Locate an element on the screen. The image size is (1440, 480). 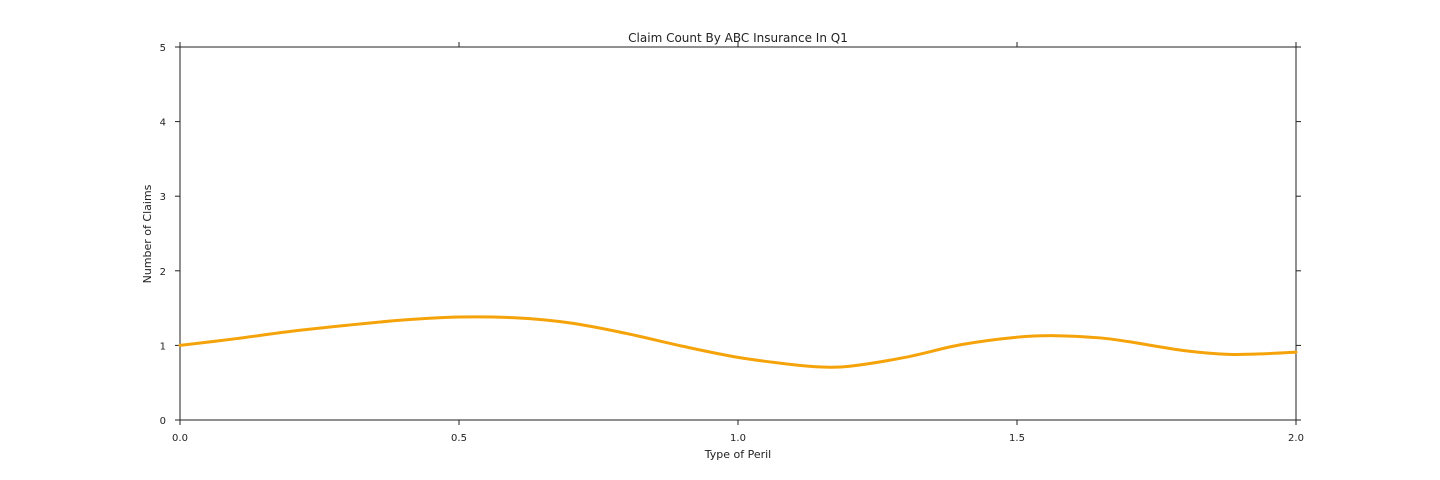
y-tick-label: 5 is located at coordinates (163, 48).